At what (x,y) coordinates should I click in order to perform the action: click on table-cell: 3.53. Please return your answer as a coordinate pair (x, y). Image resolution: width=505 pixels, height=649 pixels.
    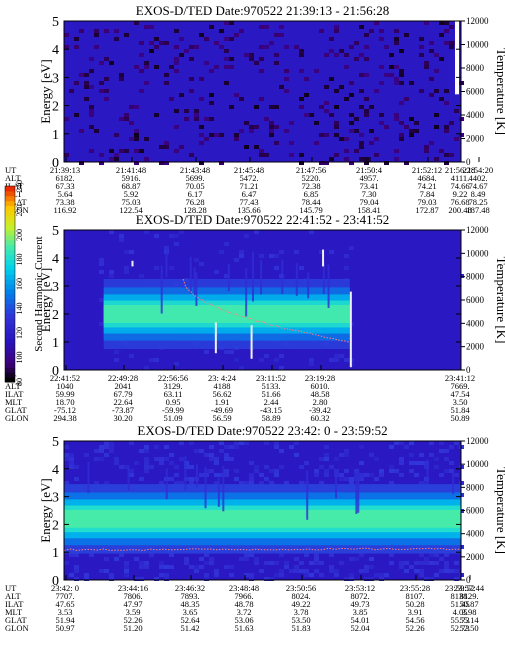
    Looking at the image, I should click on (65, 612).